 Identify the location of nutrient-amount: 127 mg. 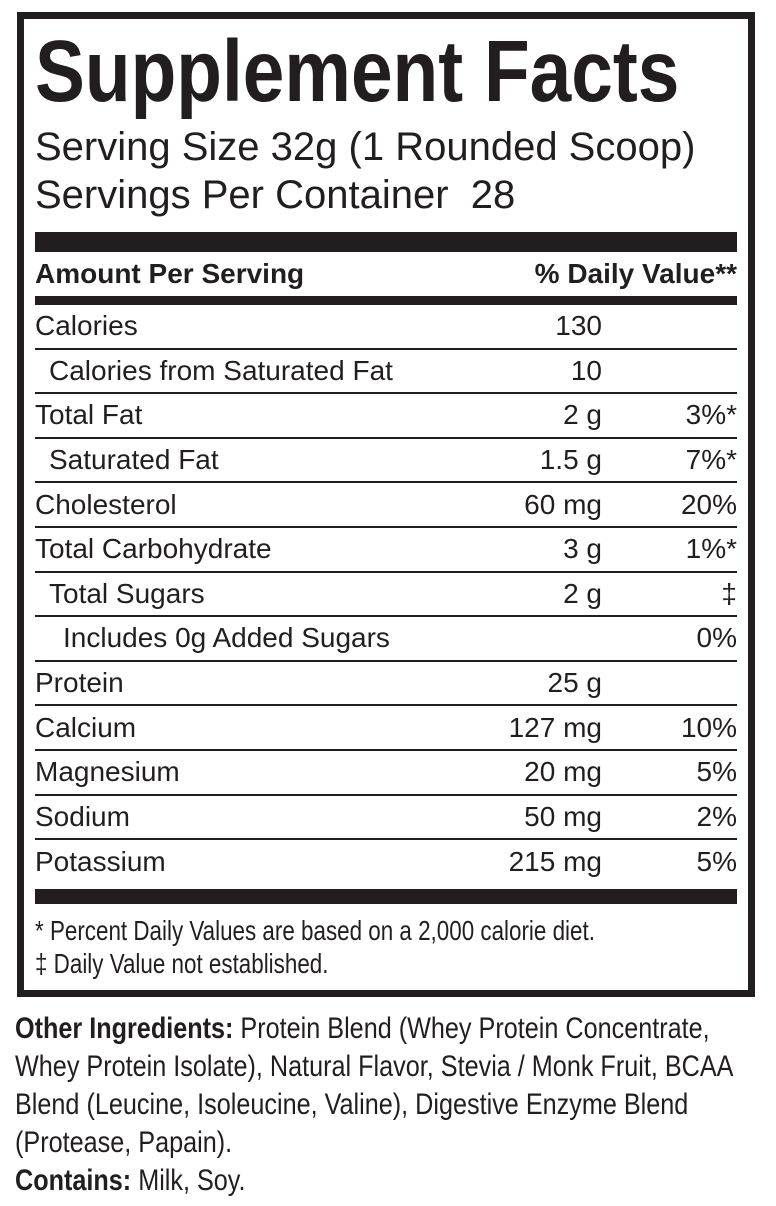
(555, 727).